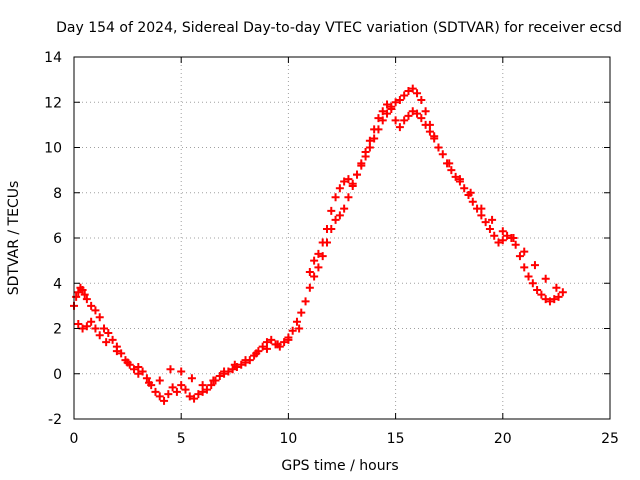  What do you see at coordinates (57, 194) in the screenshot?
I see `y-tick-label: 8` at bounding box center [57, 194].